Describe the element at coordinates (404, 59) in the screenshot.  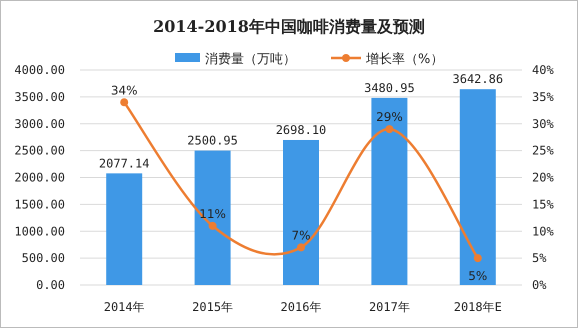
I see `legend-label: 增长率（%）` at that location.